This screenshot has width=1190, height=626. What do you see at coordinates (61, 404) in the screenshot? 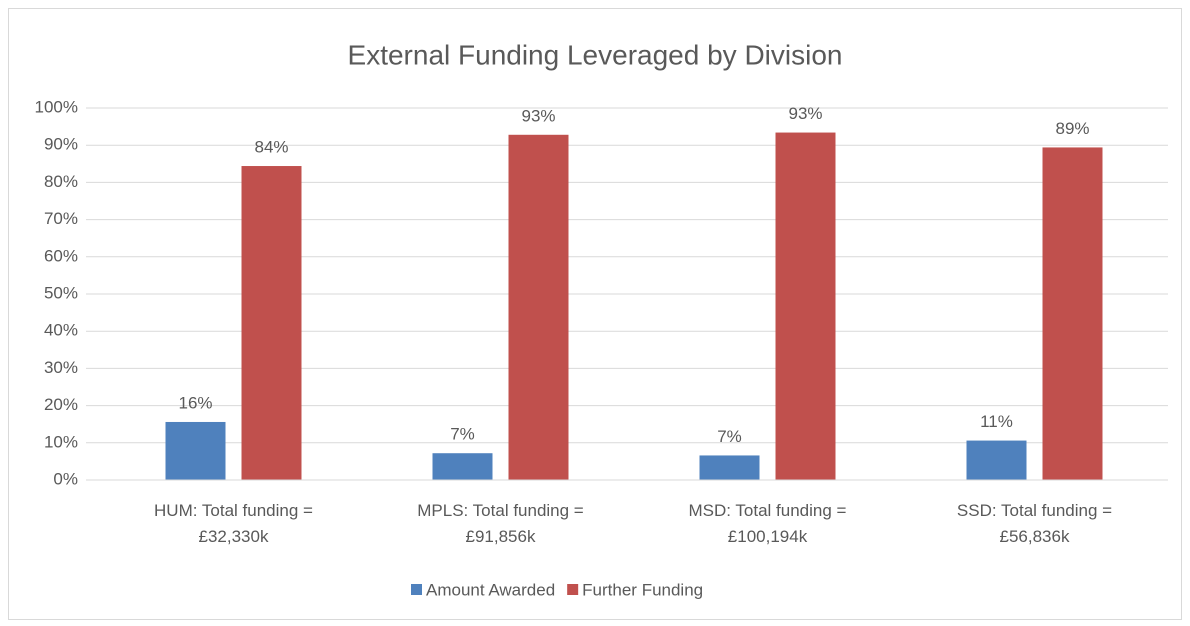
I see `y-tick-label: 20%` at bounding box center [61, 404].